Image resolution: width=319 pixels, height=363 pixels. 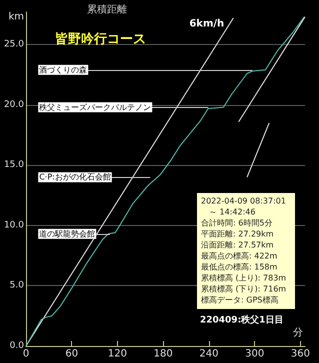 What do you see at coordinates (243, 289) in the screenshot?
I see `annotation: 累積標高 (下り): 716m` at bounding box center [243, 289].